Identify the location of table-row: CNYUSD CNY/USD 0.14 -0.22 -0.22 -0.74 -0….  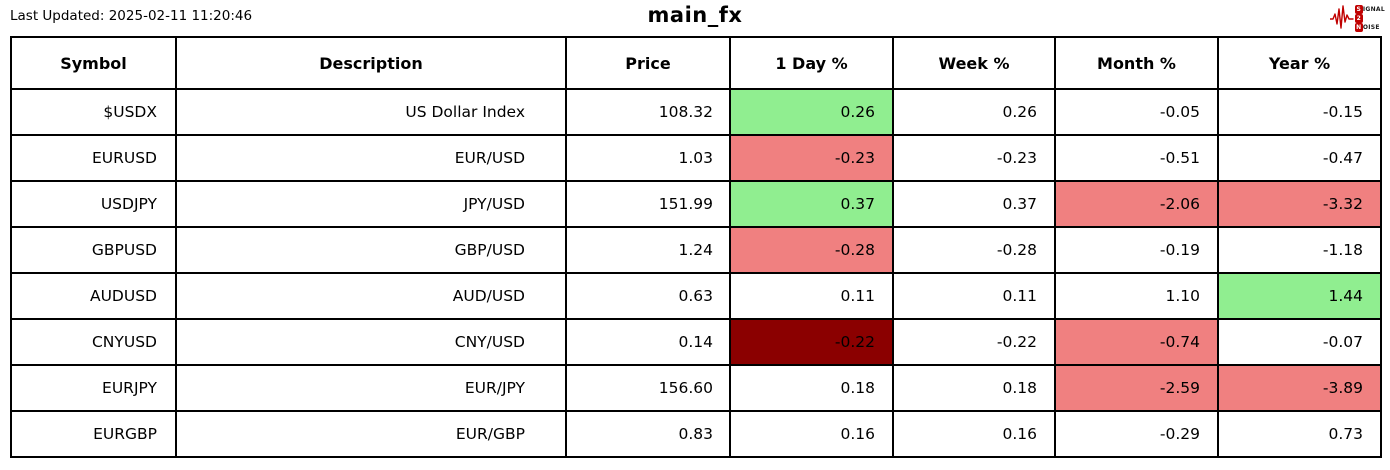
(696, 342).